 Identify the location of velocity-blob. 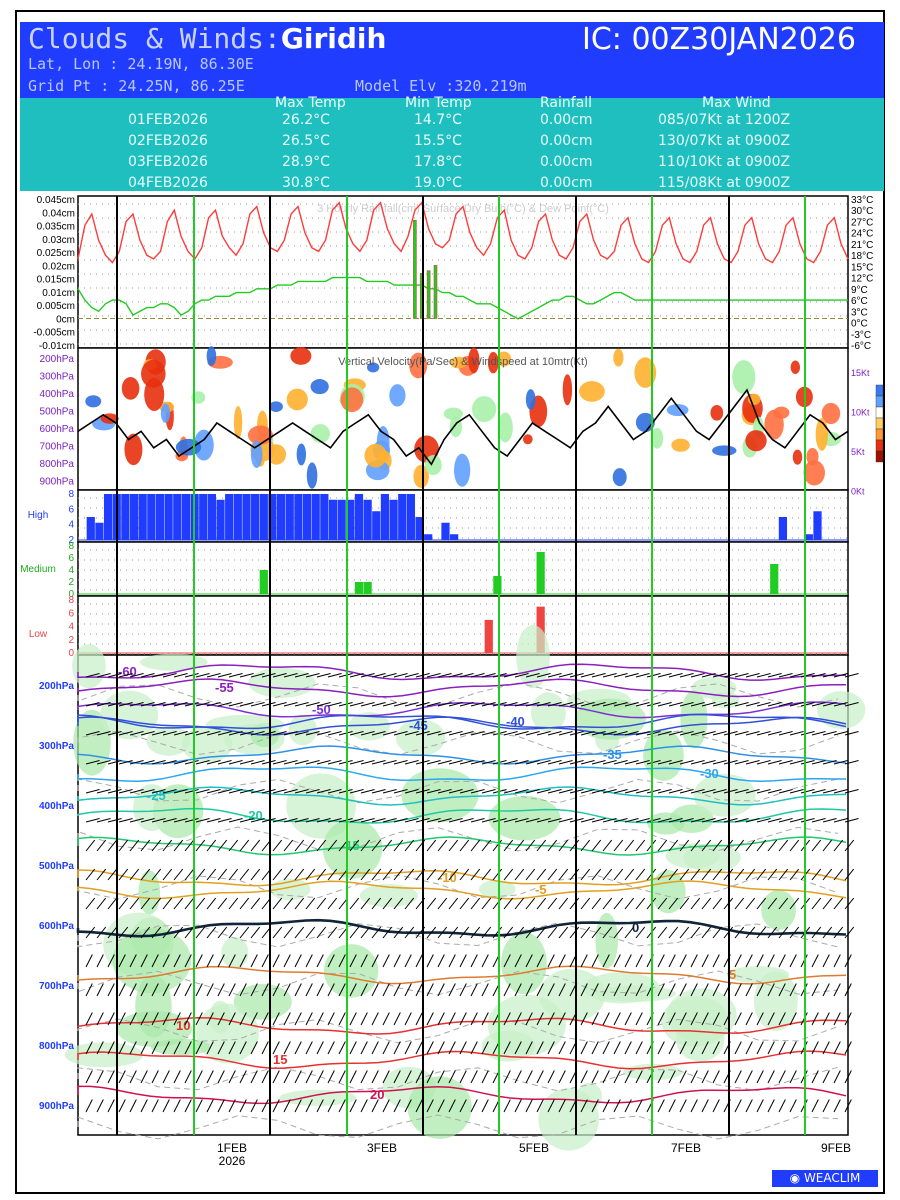
(812, 457).